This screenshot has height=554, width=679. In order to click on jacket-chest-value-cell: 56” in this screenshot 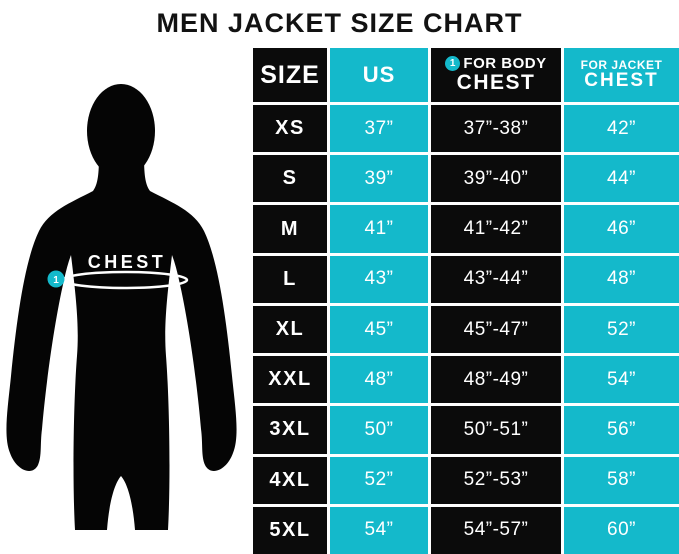, I will do `click(621, 430)`.